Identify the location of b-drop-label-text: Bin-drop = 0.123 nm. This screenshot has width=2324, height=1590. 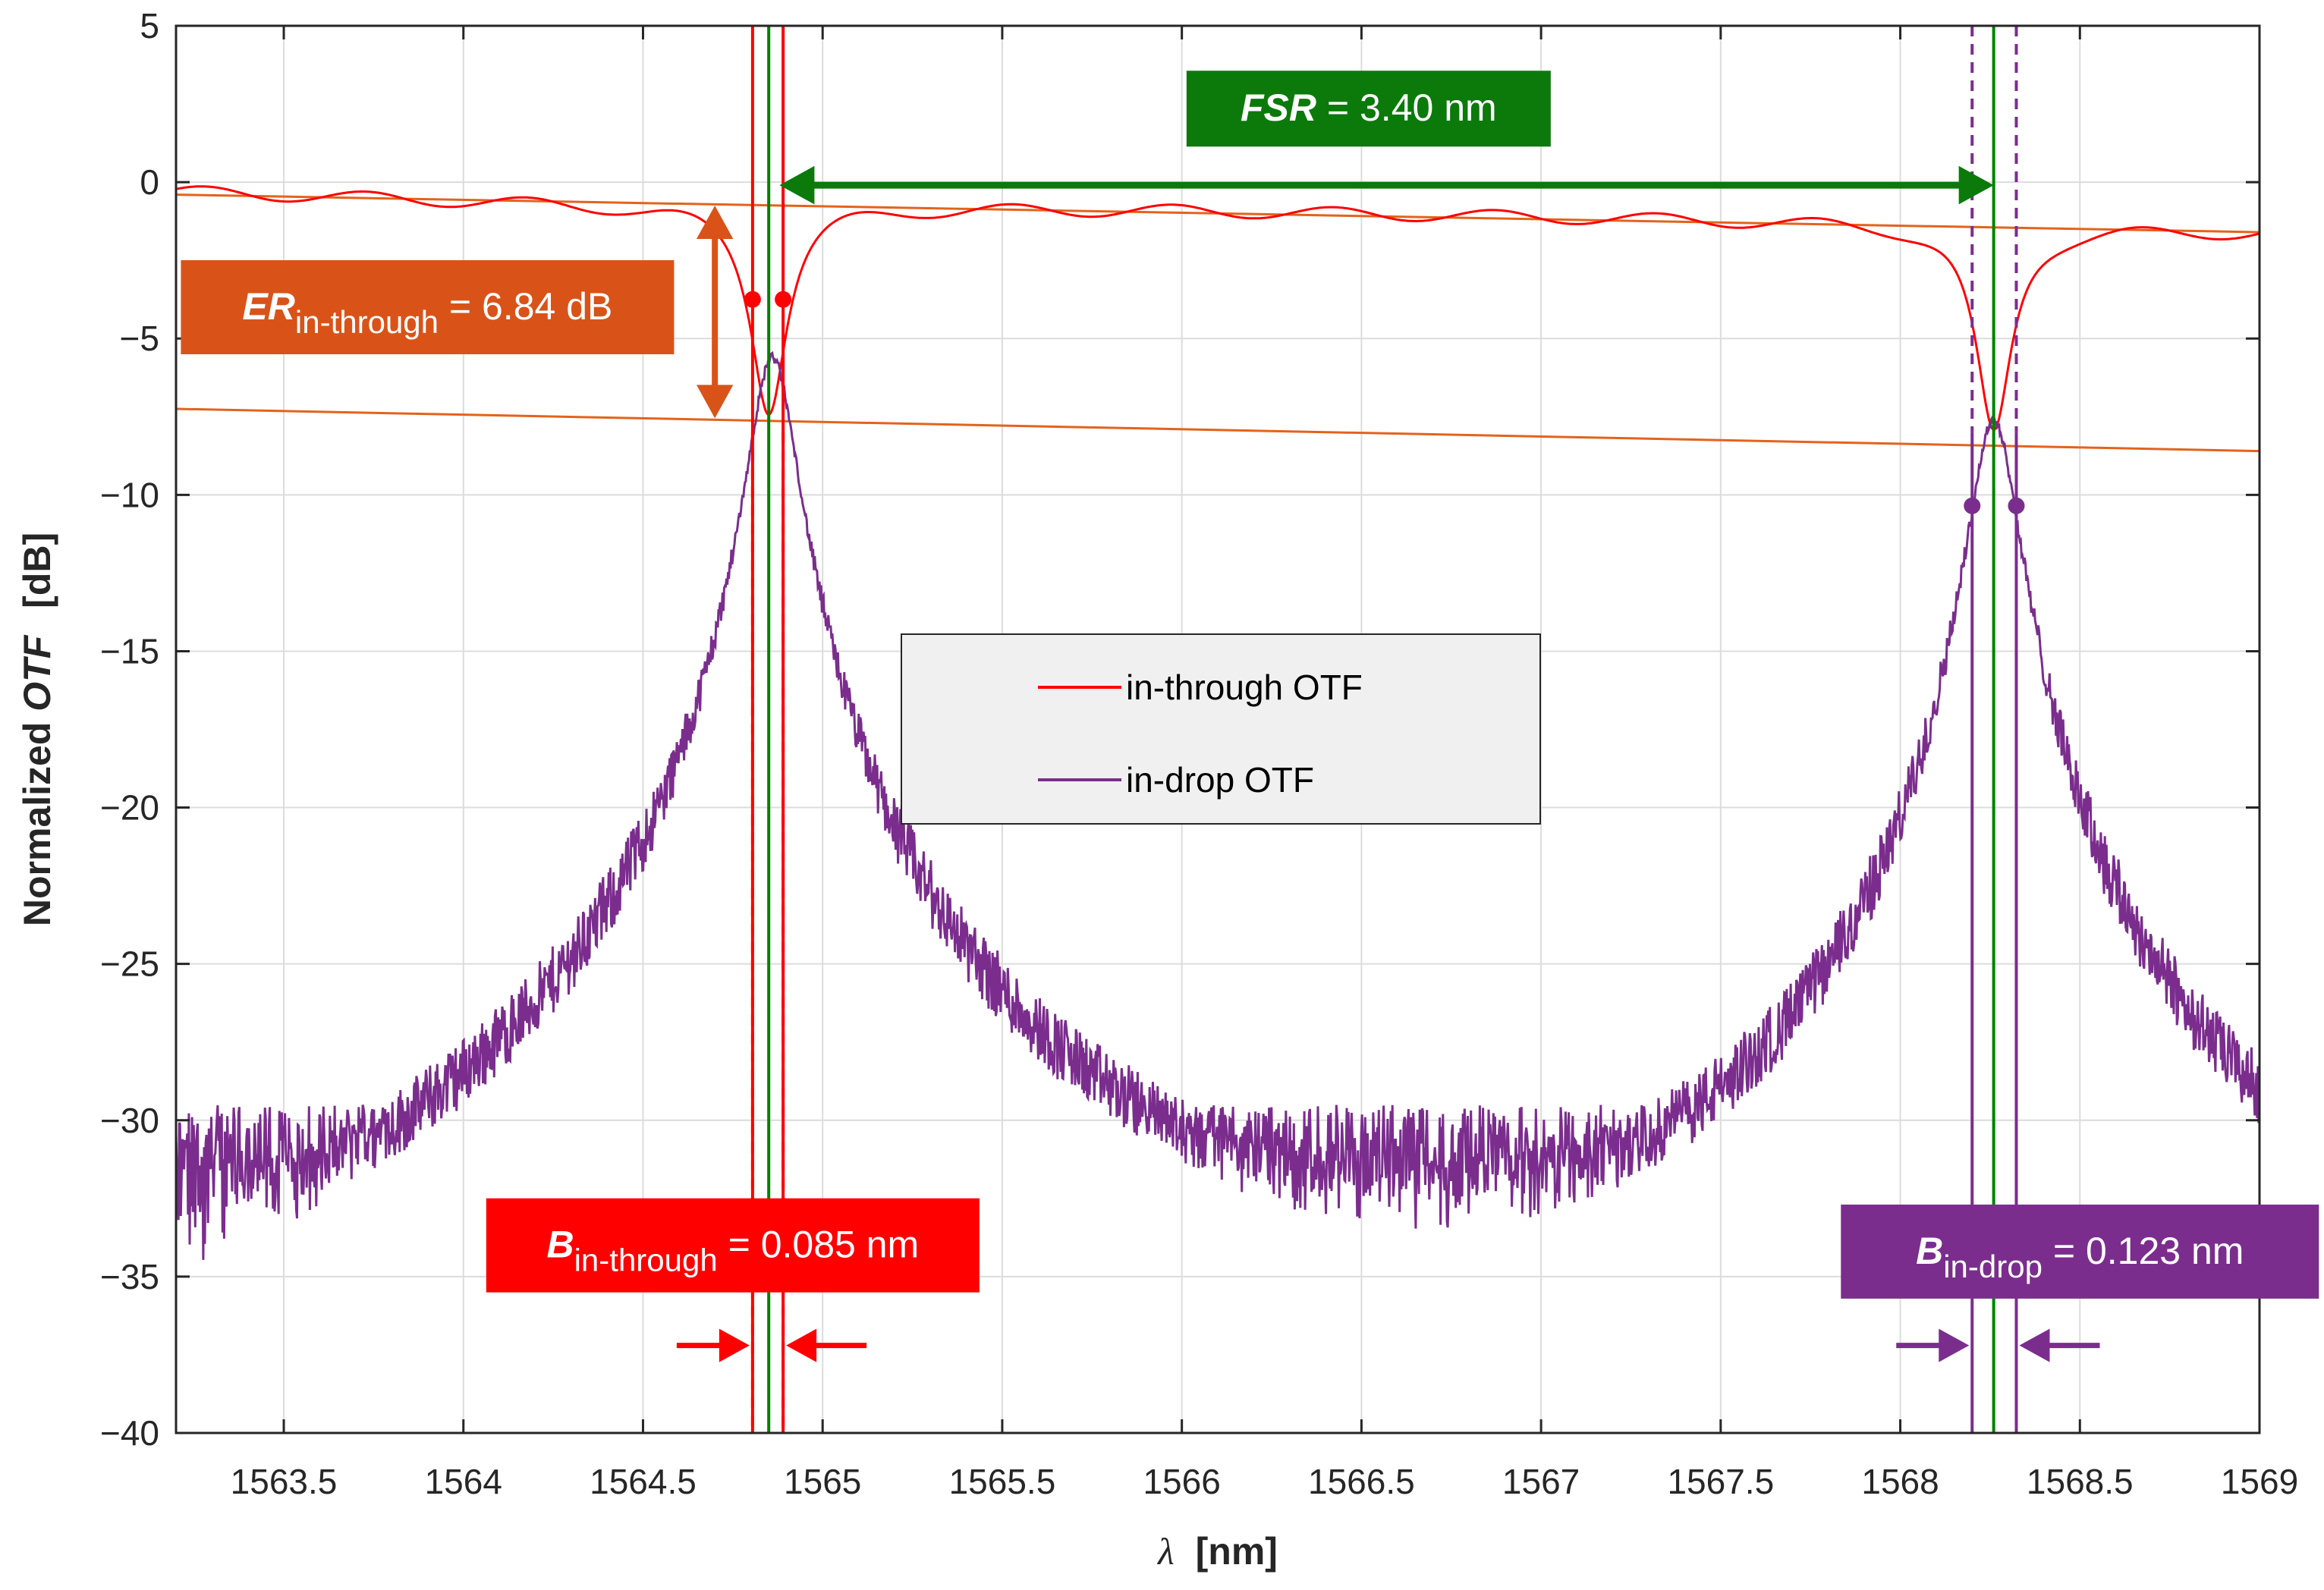
(2080, 1257).